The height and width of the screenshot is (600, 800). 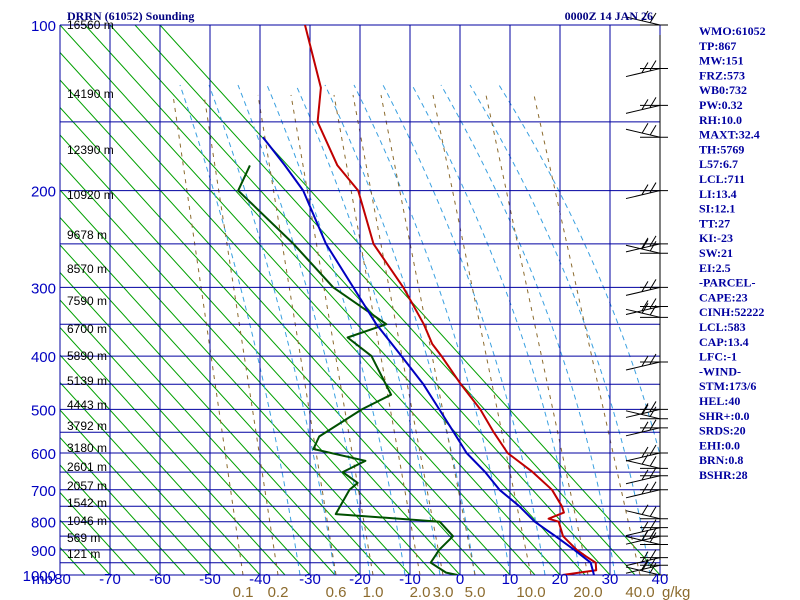 What do you see at coordinates (721, 61) in the screenshot?
I see `index-item: MW:151` at bounding box center [721, 61].